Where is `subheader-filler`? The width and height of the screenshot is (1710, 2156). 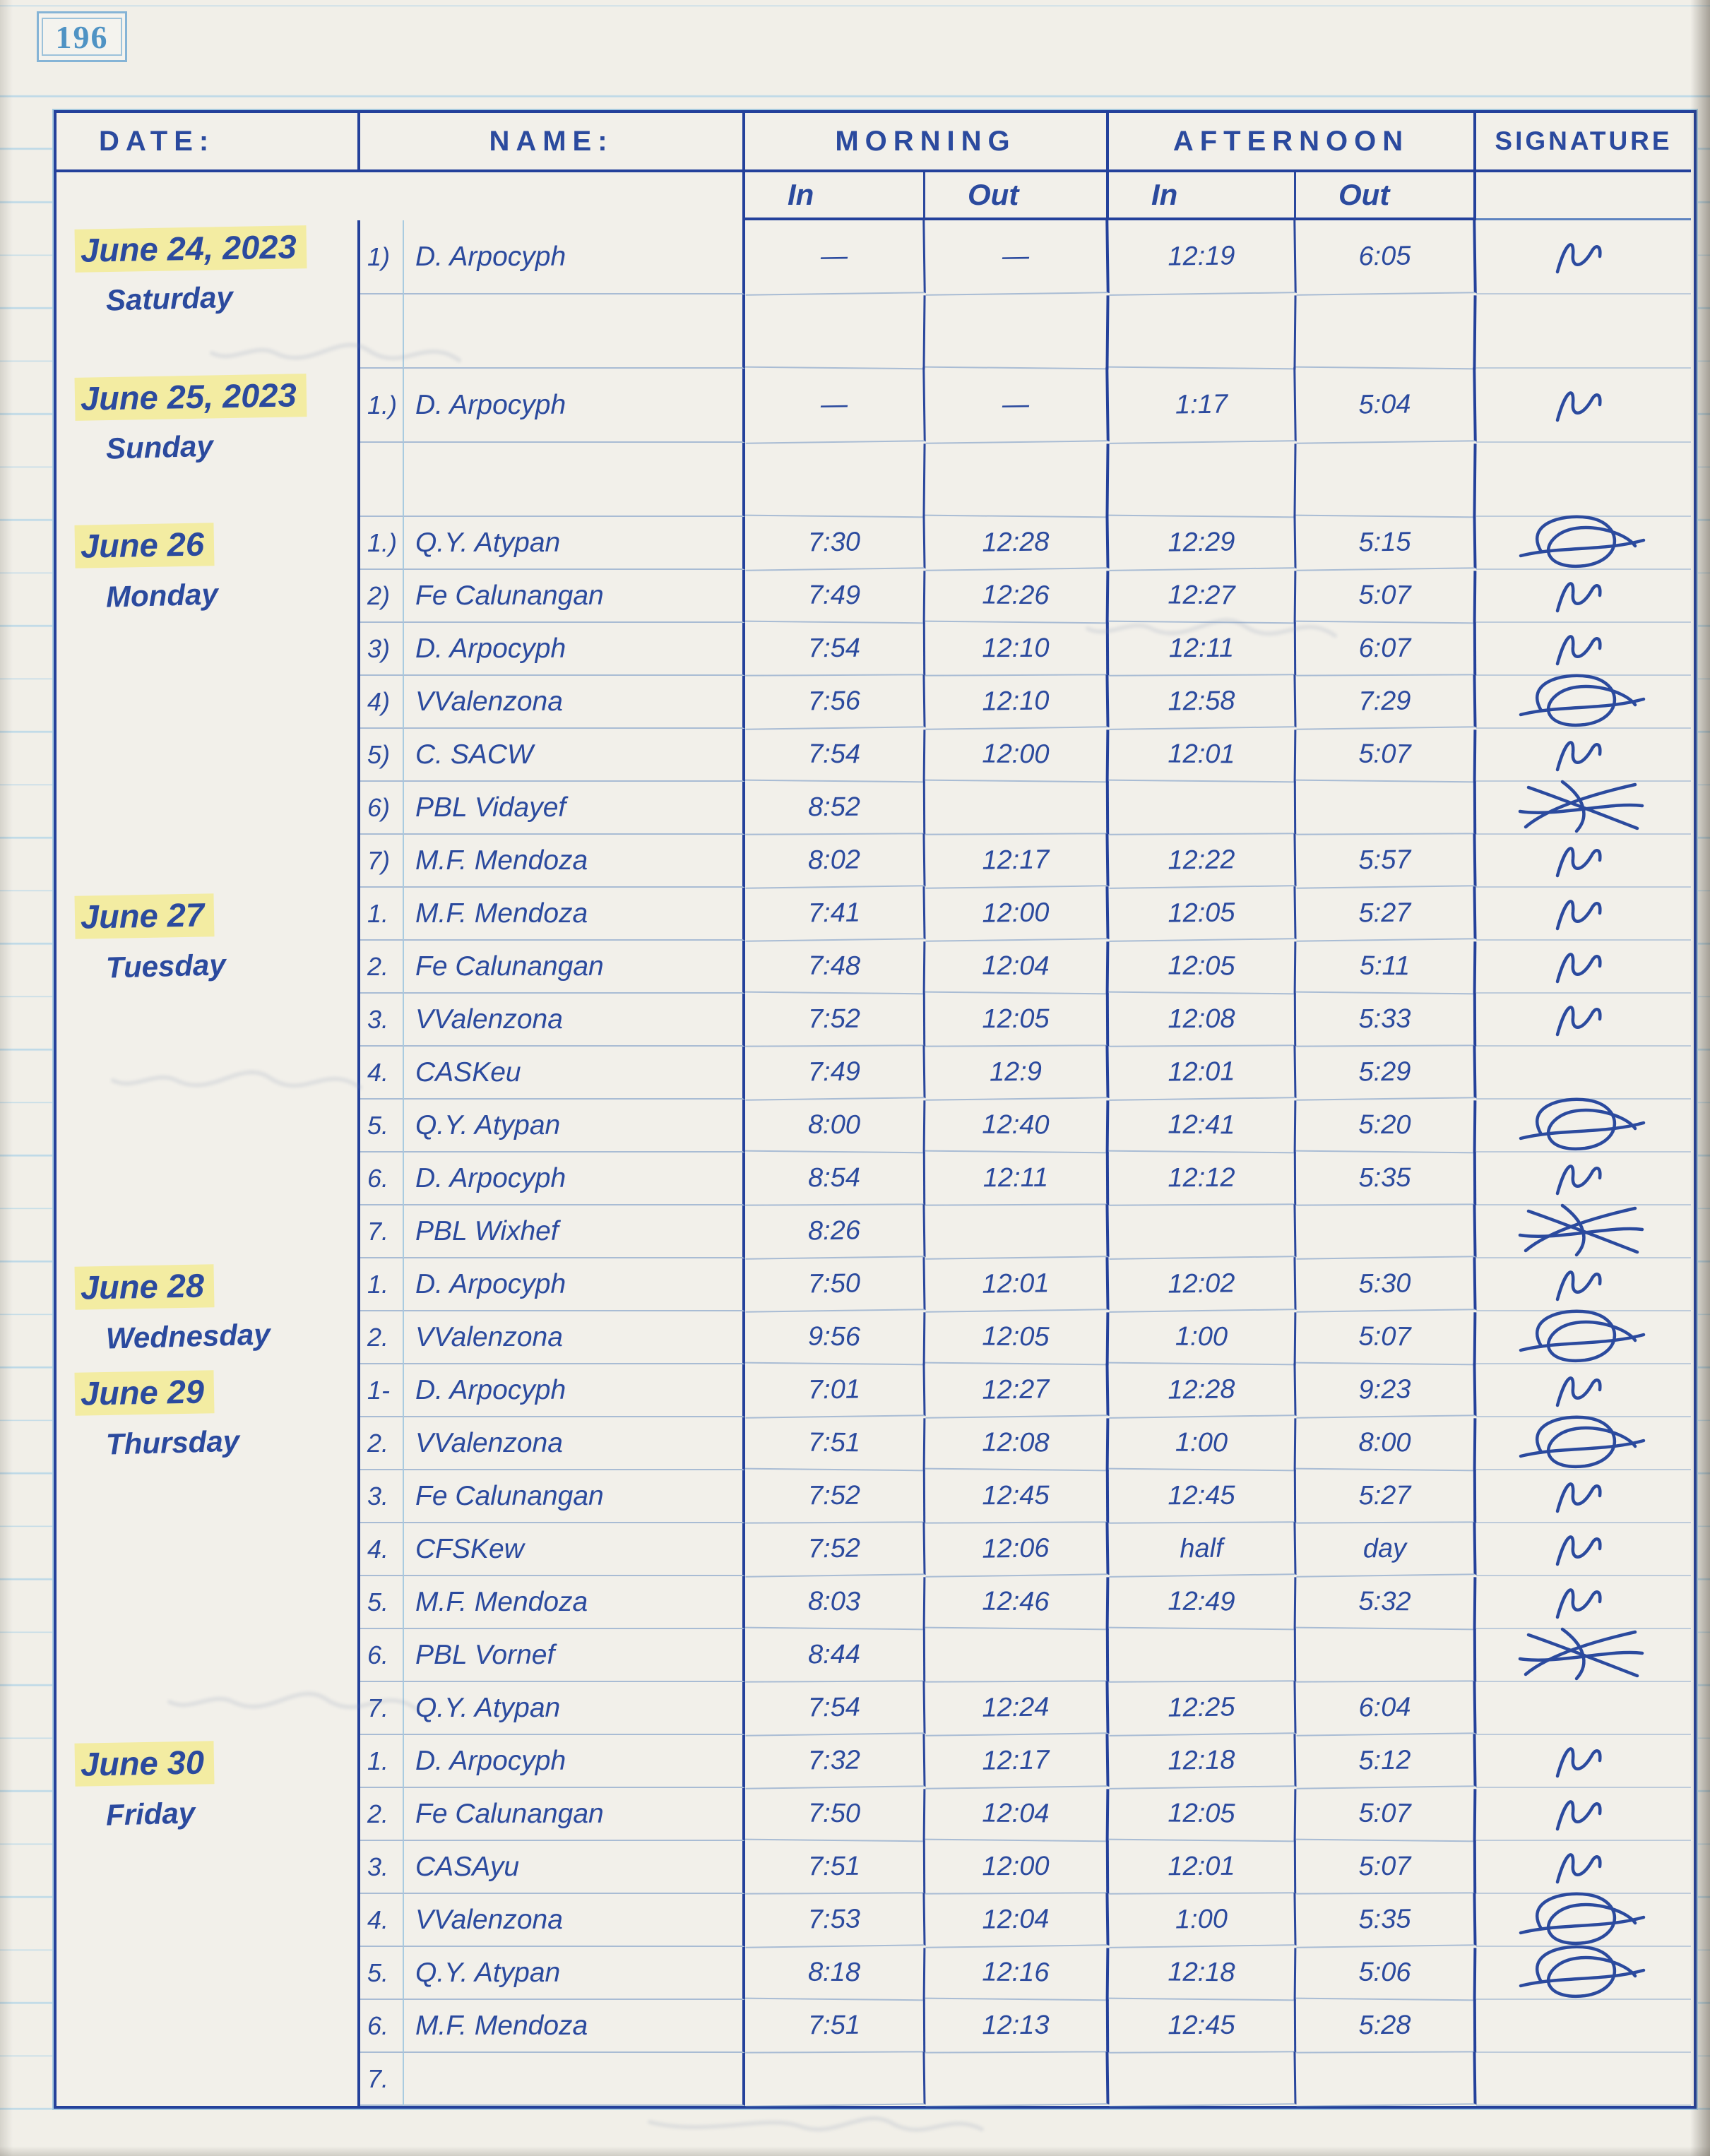 subheader-filler is located at coordinates (401, 196).